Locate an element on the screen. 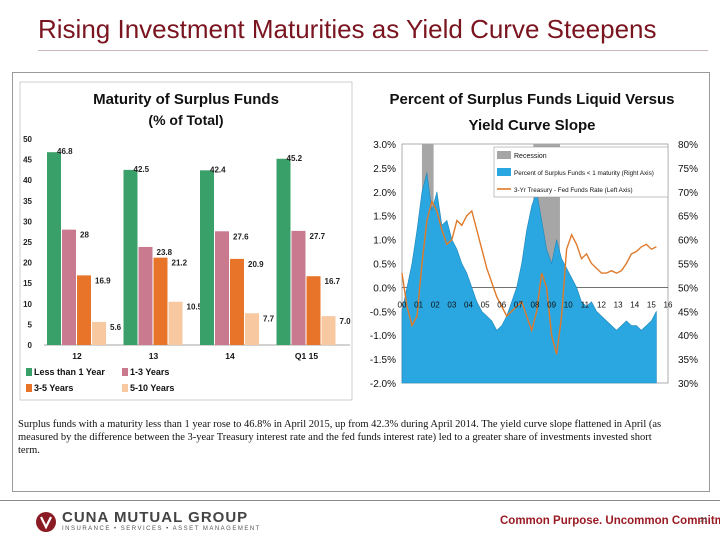  yield-slope-line is located at coordinates (529, 277).